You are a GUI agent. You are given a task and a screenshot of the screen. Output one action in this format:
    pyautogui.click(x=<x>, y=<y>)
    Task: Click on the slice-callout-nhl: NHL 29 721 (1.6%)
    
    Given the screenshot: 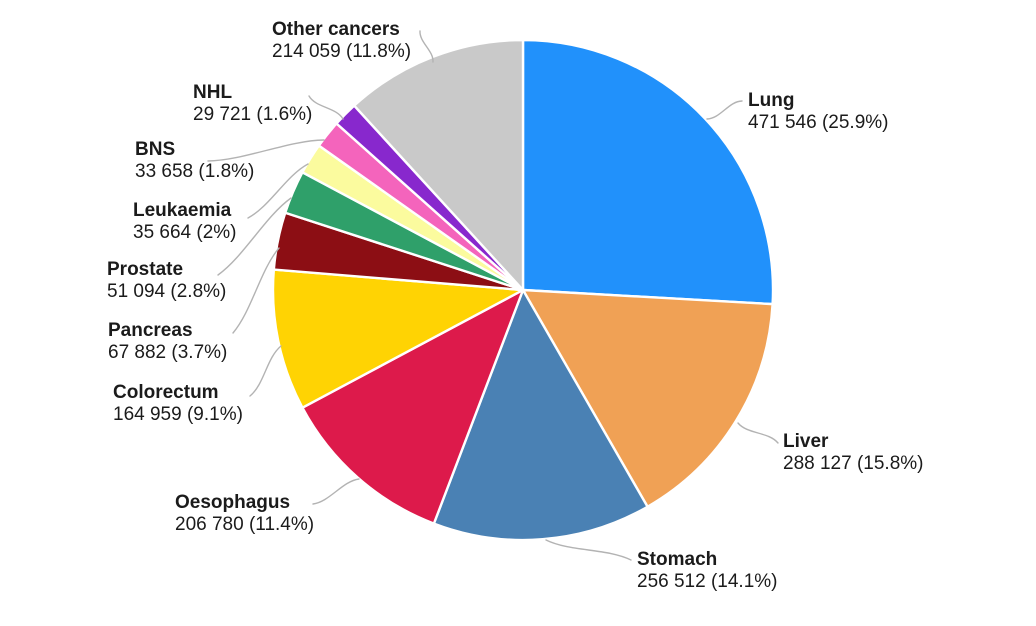 What is the action you would take?
    pyautogui.click(x=252, y=104)
    